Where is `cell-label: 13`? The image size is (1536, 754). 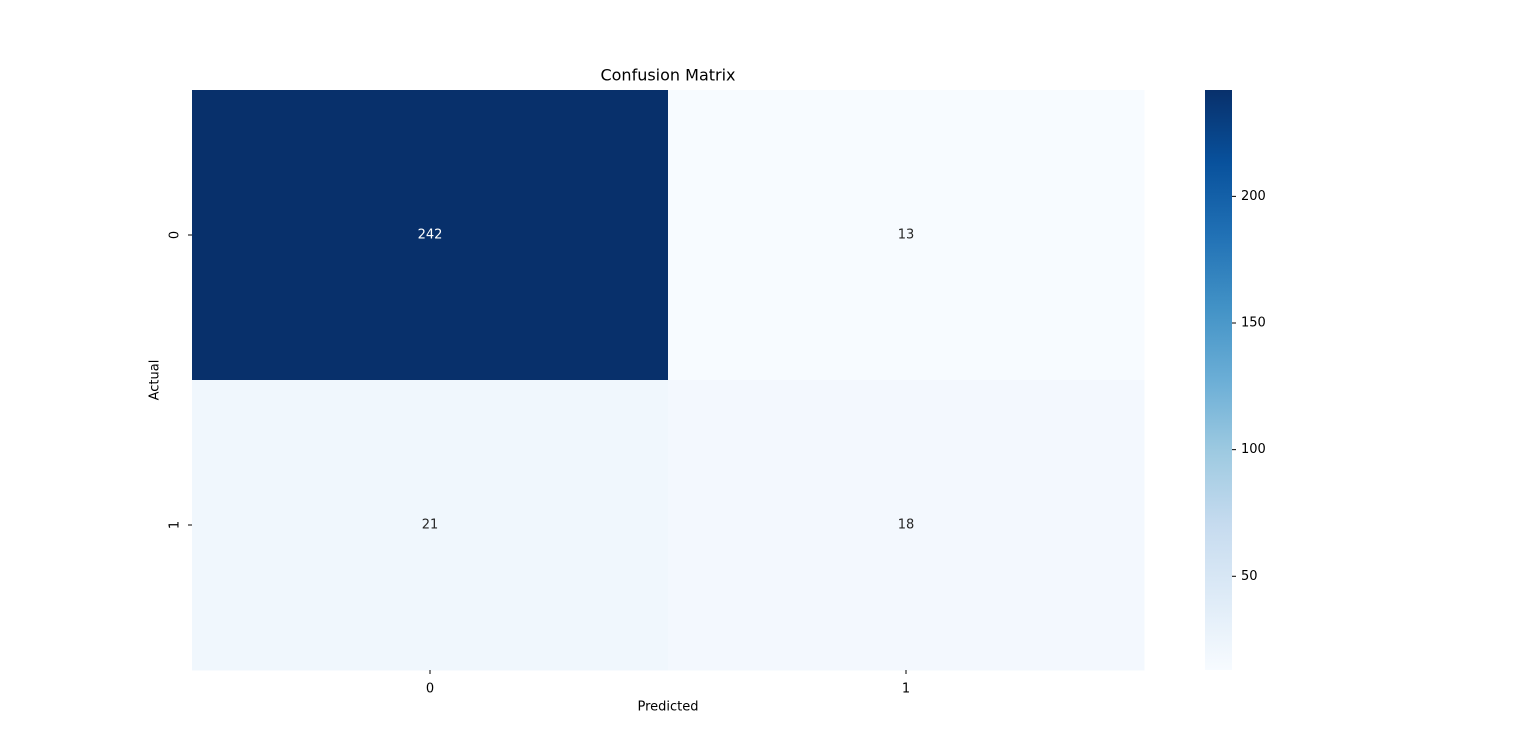 cell-label: 13 is located at coordinates (906, 235).